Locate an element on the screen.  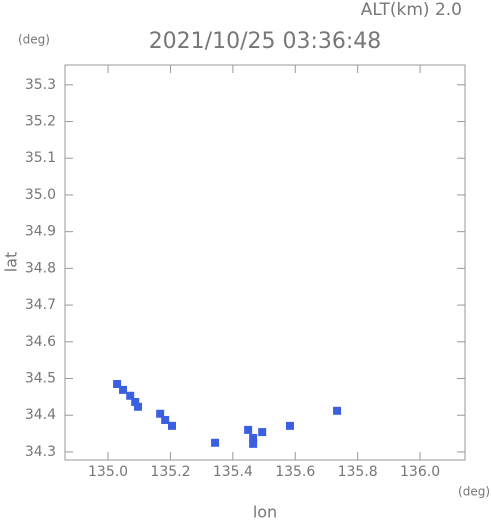
y-tick-label: 35.1 is located at coordinates (40, 158).